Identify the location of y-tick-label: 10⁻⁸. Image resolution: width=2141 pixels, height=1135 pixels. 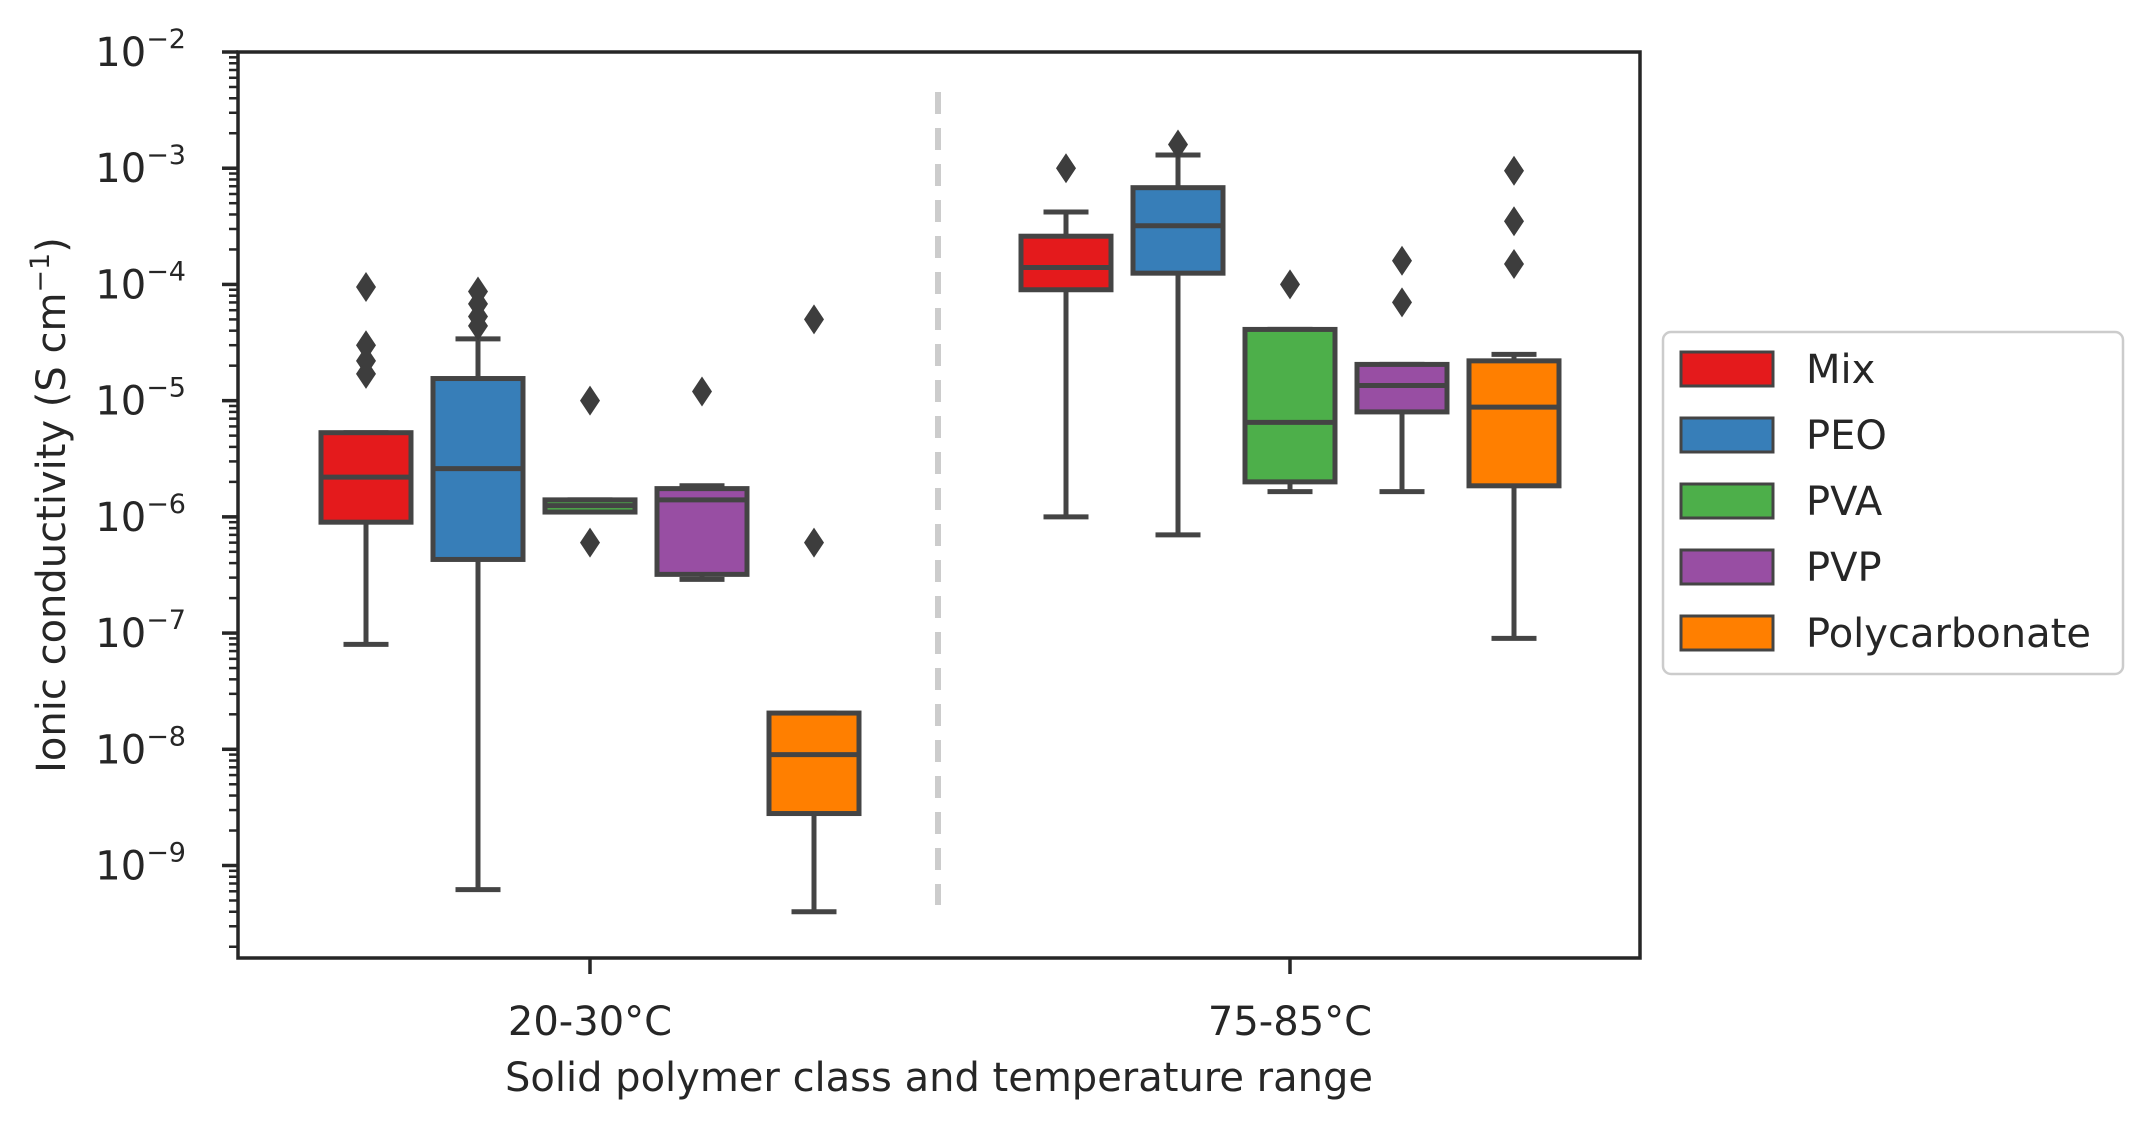
(140, 747).